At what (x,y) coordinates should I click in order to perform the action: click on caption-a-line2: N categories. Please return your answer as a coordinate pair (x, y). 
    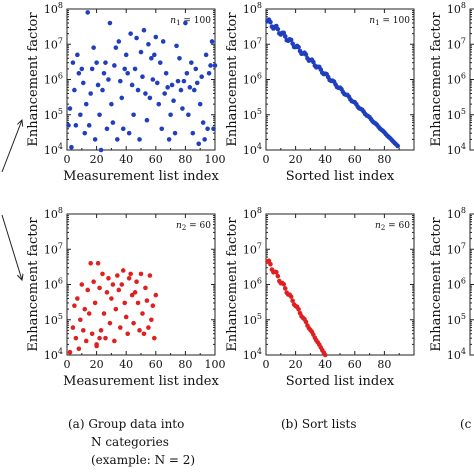
    Looking at the image, I should click on (130, 442).